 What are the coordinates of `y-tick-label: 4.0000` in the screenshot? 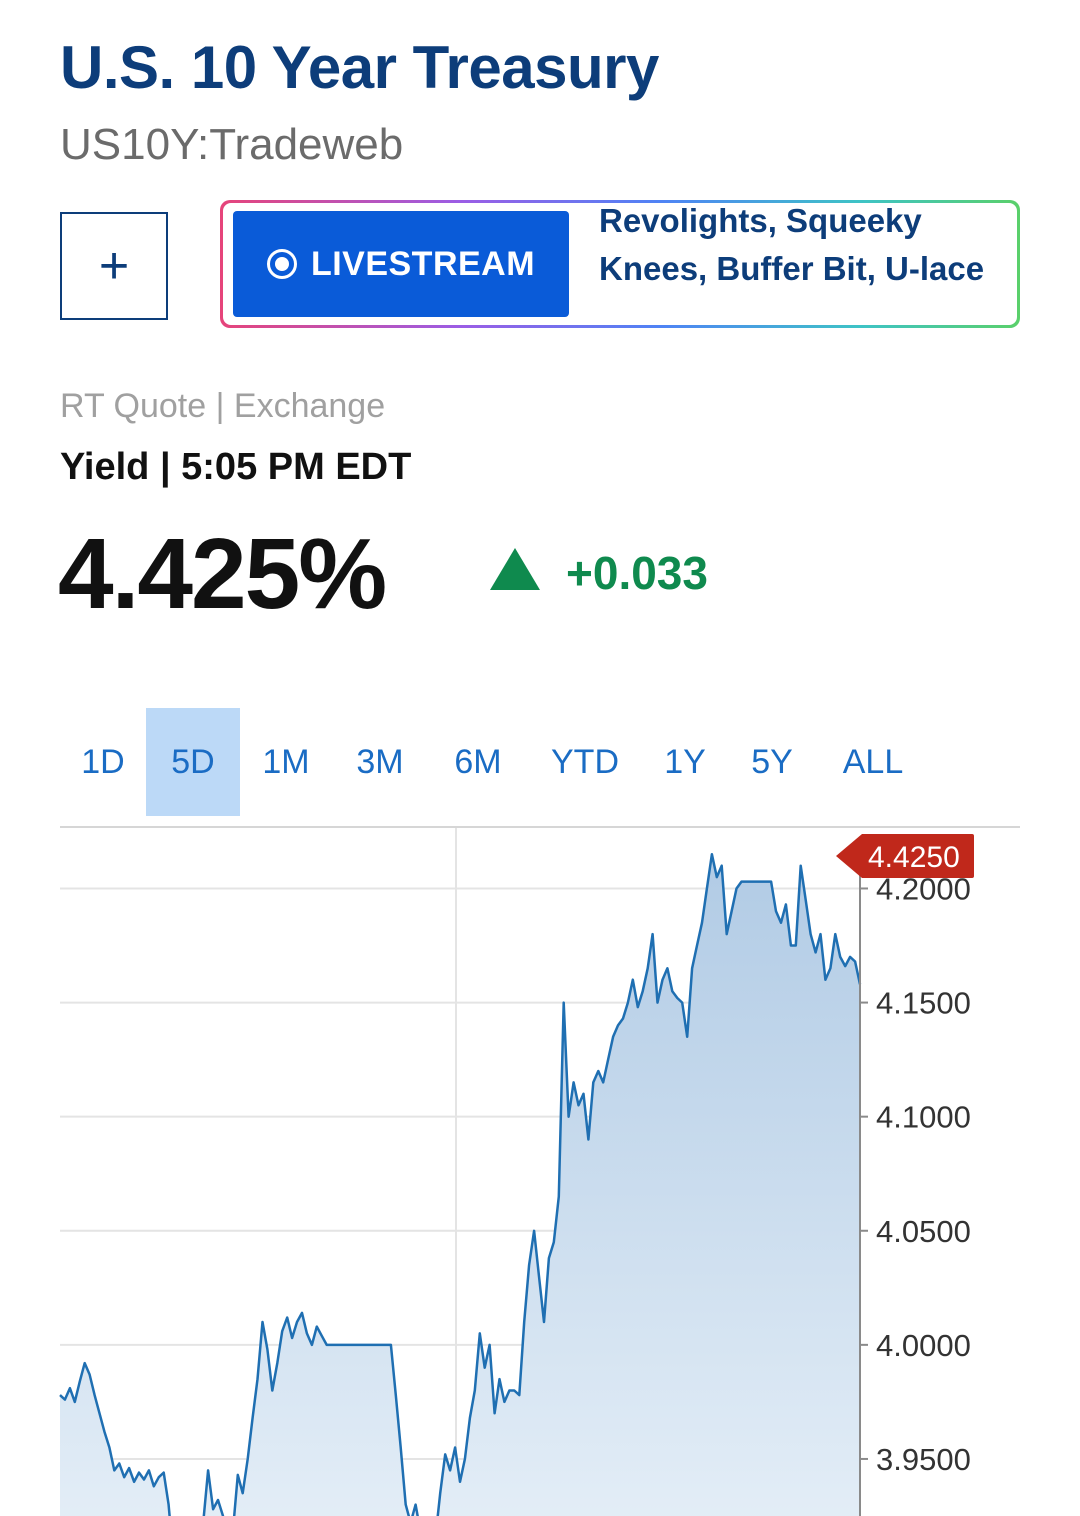 It's located at (923, 1345).